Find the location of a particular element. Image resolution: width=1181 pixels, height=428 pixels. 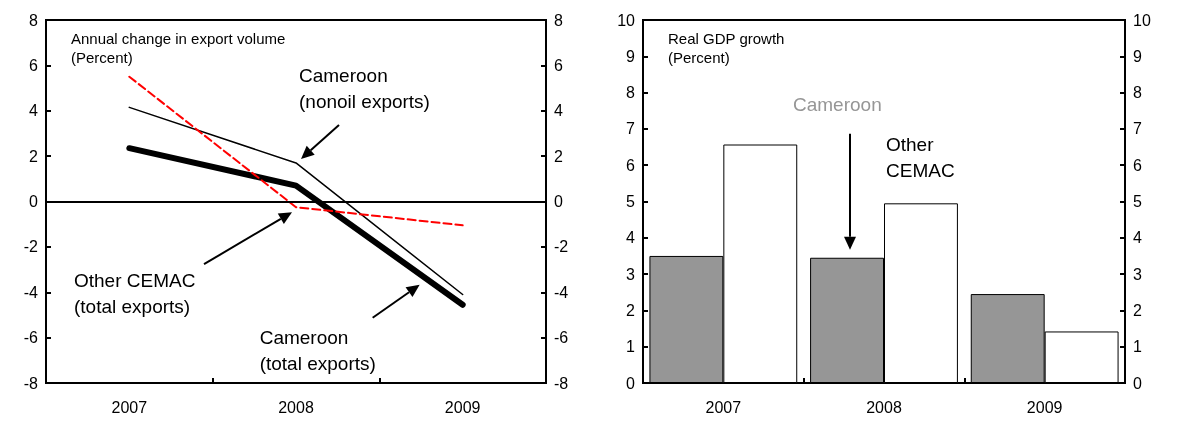

y2-tick-label: 1 is located at coordinates (1137, 347).